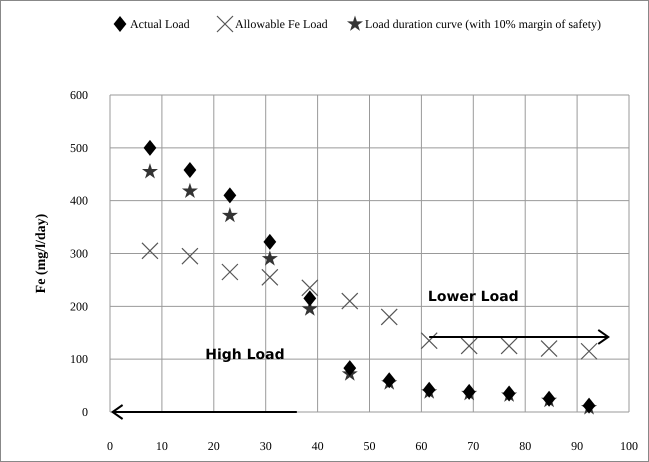  I want to click on y-axis-title: Fe (mg/l/day), so click(41, 253).